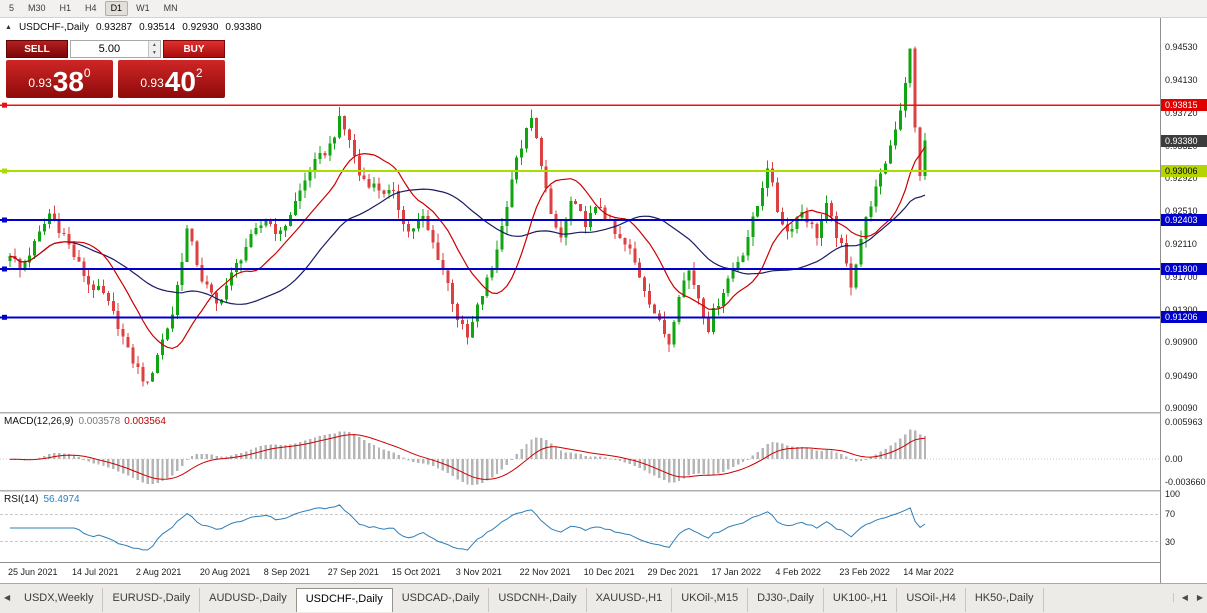  I want to click on panel-separator-rsi, so click(603, 491).